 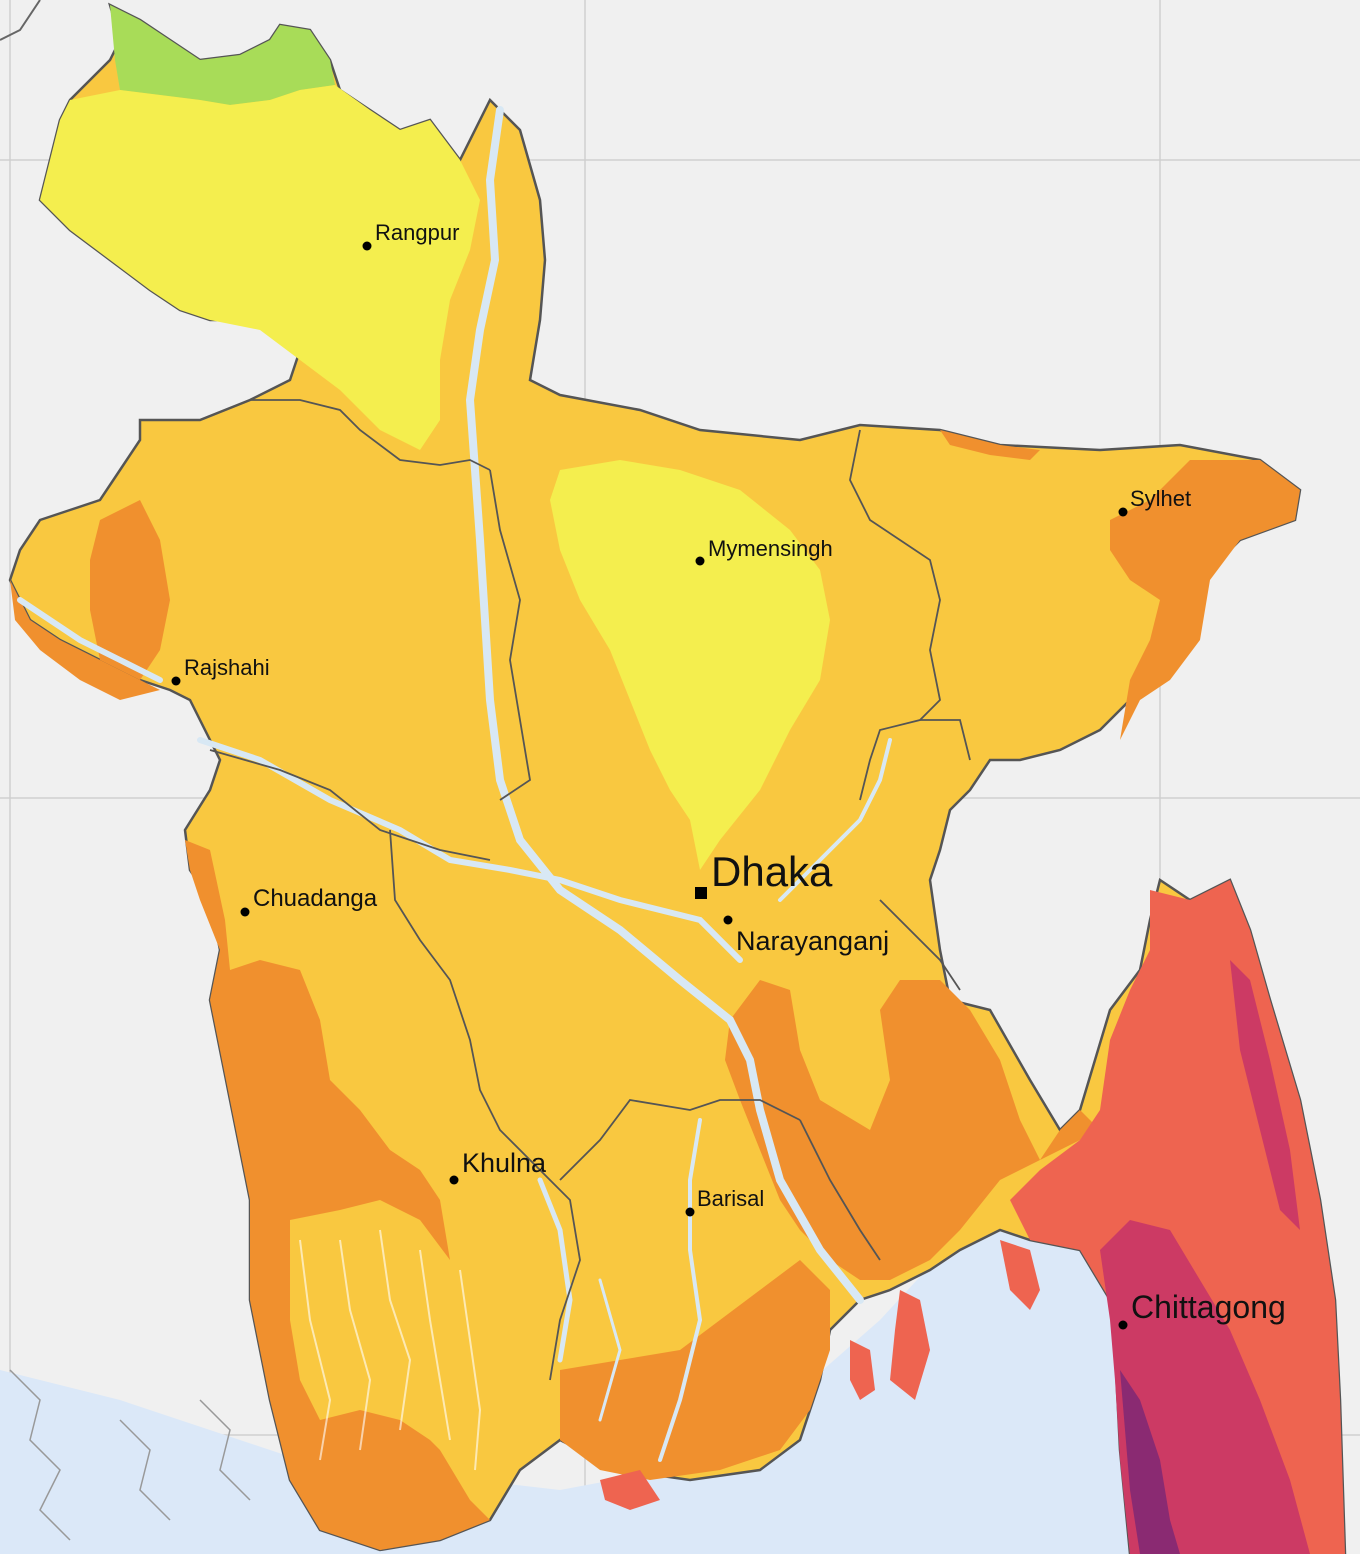 I want to click on city-sylhet: Sylhet, so click(x=1154, y=501).